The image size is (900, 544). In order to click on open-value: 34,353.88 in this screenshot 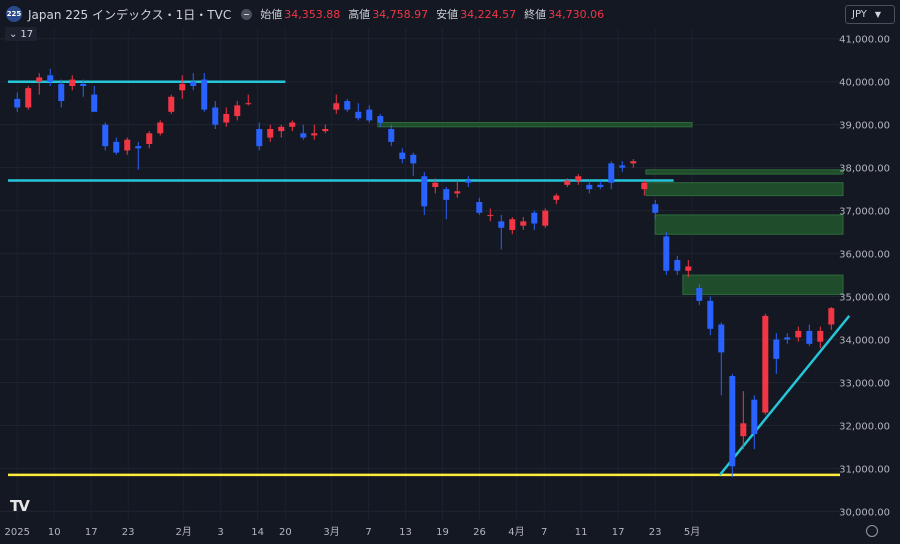, I will do `click(312, 14)`.